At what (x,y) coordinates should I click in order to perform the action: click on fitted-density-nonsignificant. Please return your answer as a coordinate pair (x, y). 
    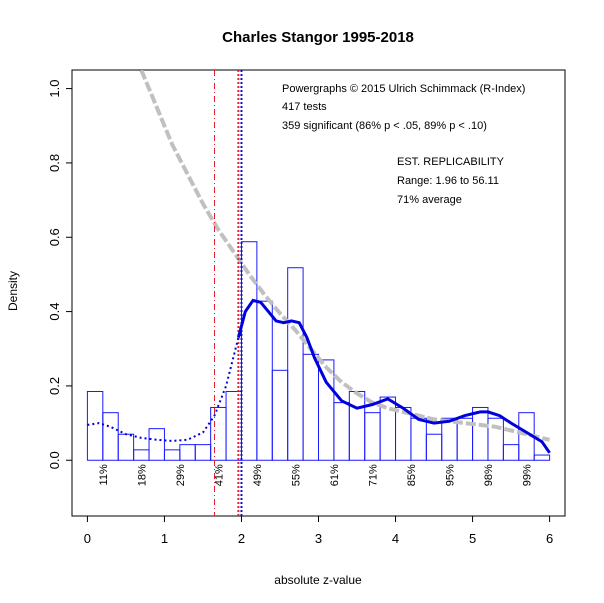
    Looking at the image, I should click on (163, 389).